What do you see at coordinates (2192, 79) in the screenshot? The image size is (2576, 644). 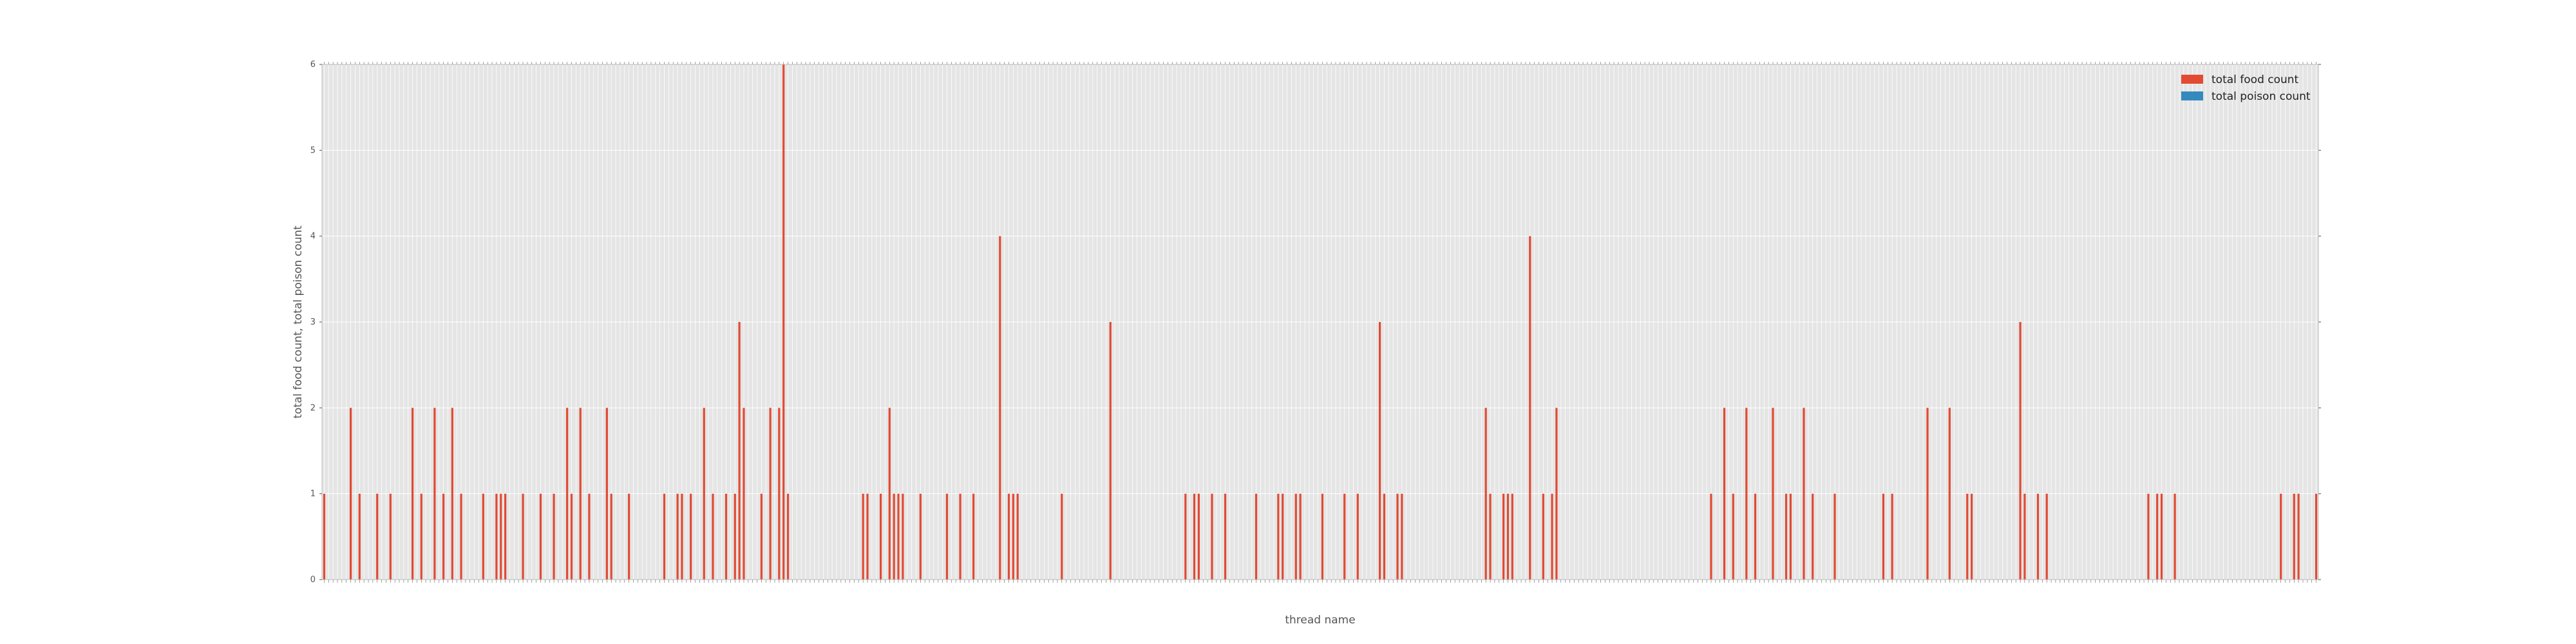 I see `legend-swatch-food` at bounding box center [2192, 79].